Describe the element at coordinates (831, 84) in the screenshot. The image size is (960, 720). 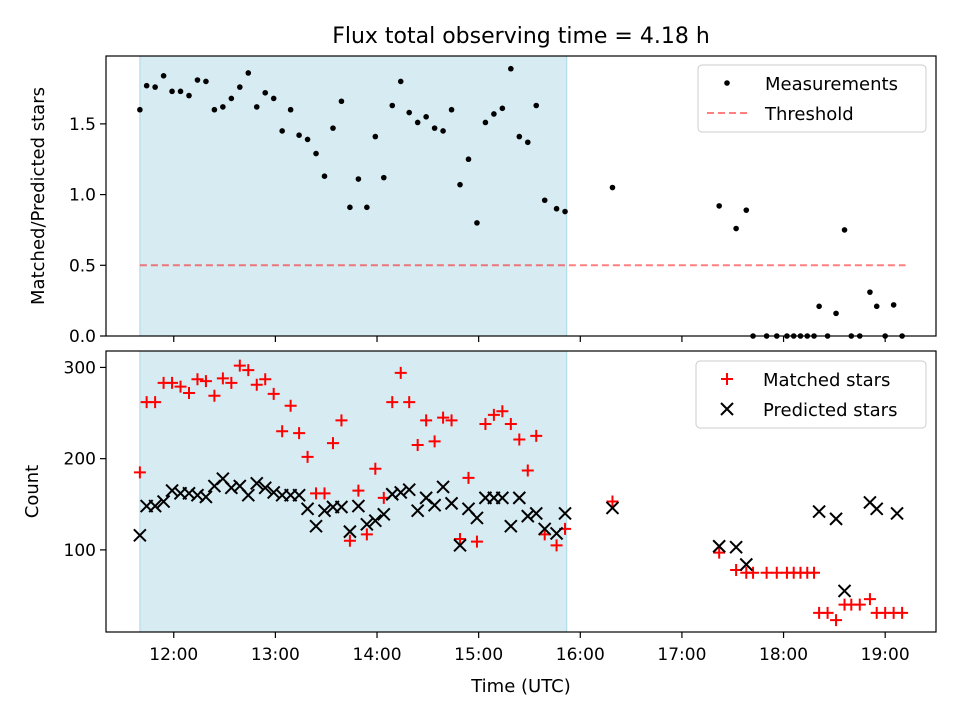
I see `legend-measurements-label: Measurements` at that location.